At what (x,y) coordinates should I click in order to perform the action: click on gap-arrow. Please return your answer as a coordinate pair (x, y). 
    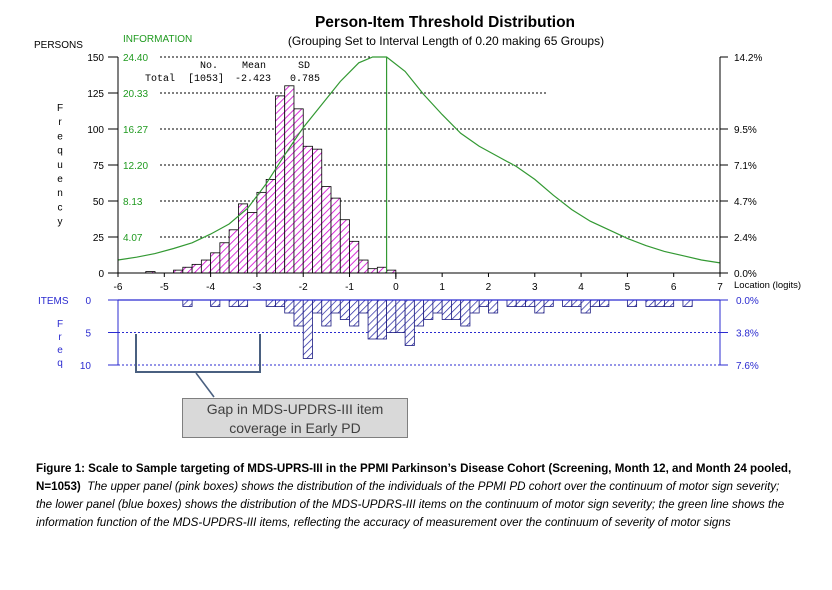
    Looking at the image, I should click on (205, 385).